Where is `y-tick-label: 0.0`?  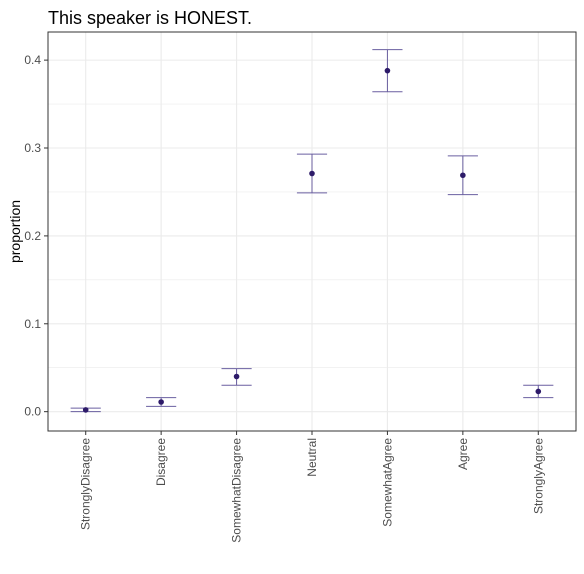 y-tick-label: 0.0 is located at coordinates (32, 412).